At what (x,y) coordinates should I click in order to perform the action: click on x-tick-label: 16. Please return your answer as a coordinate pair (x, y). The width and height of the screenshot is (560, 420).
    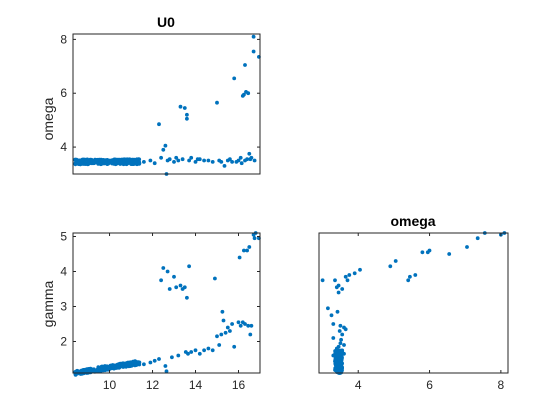
    Looking at the image, I should click on (239, 385).